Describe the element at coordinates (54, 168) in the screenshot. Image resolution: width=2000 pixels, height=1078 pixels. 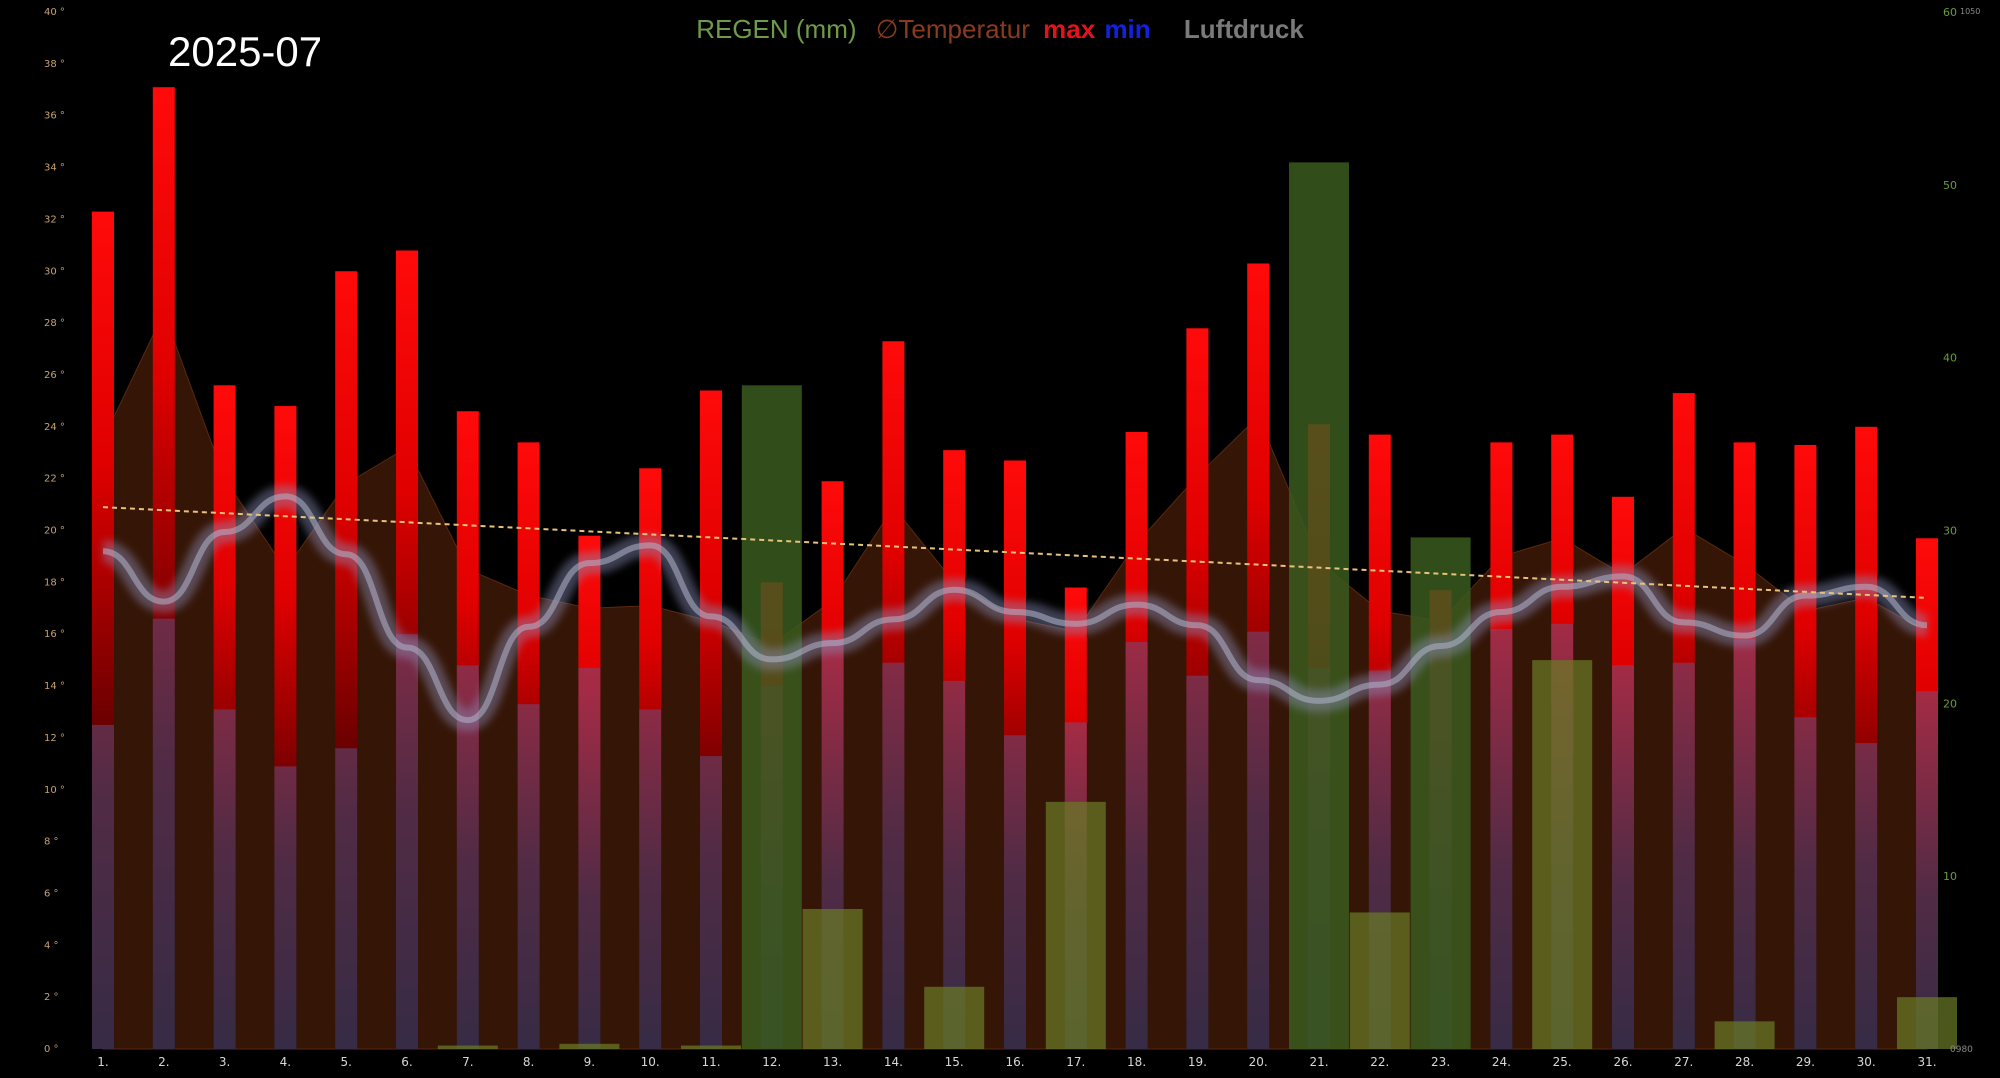
I see `temperature-tick-label: 34 °` at that location.